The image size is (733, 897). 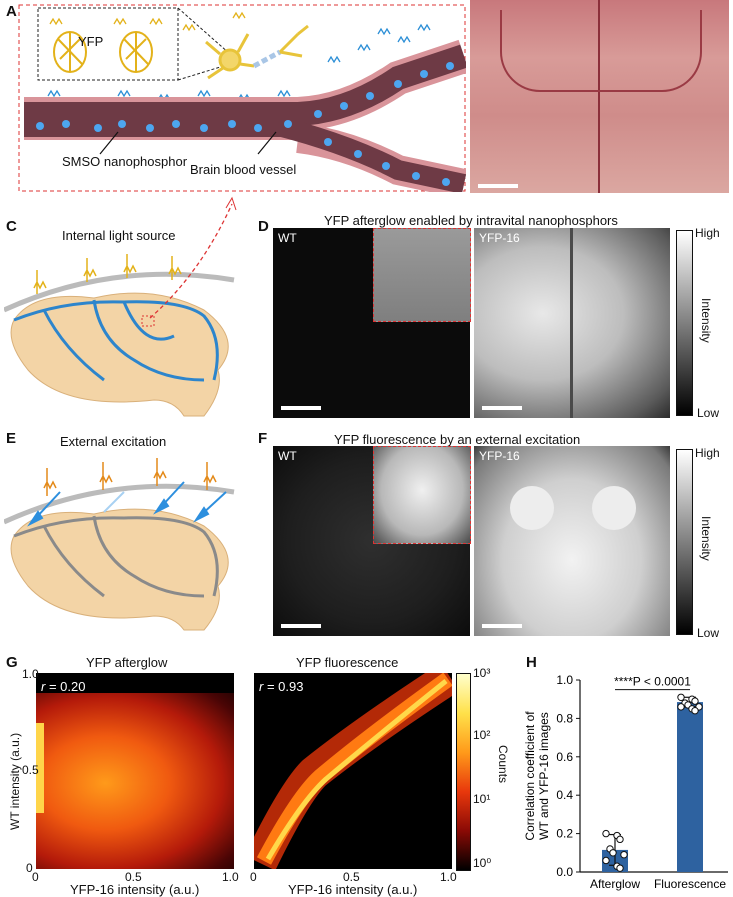 I want to click on bar, so click(x=690, y=787).